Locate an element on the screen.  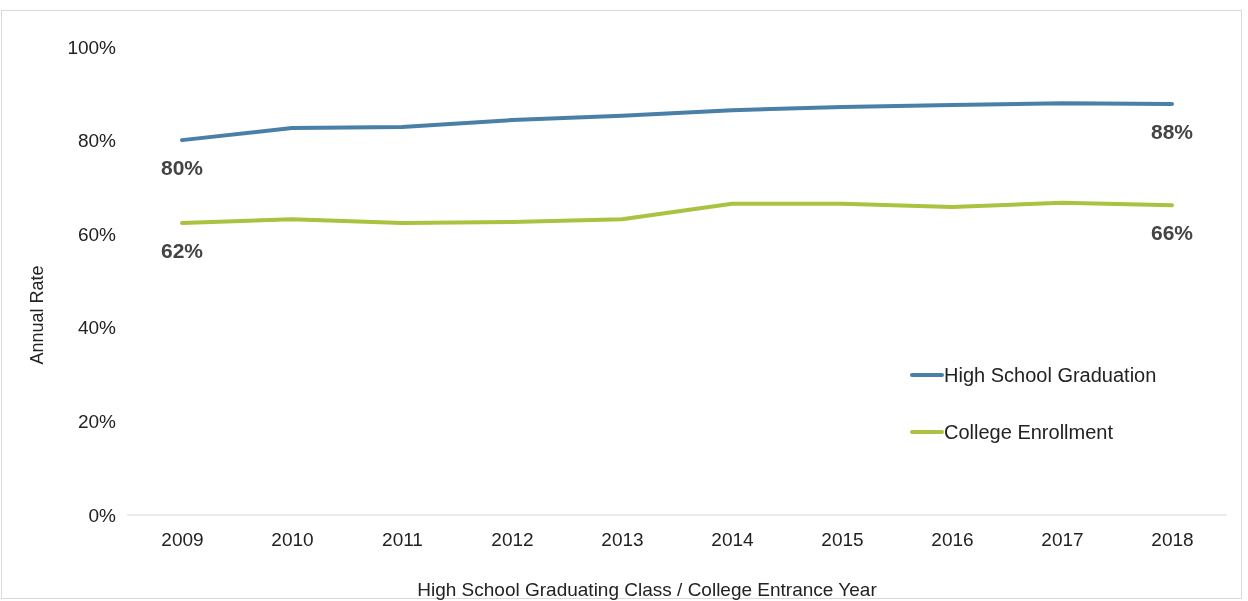
data-label: 88% is located at coordinates (1172, 132).